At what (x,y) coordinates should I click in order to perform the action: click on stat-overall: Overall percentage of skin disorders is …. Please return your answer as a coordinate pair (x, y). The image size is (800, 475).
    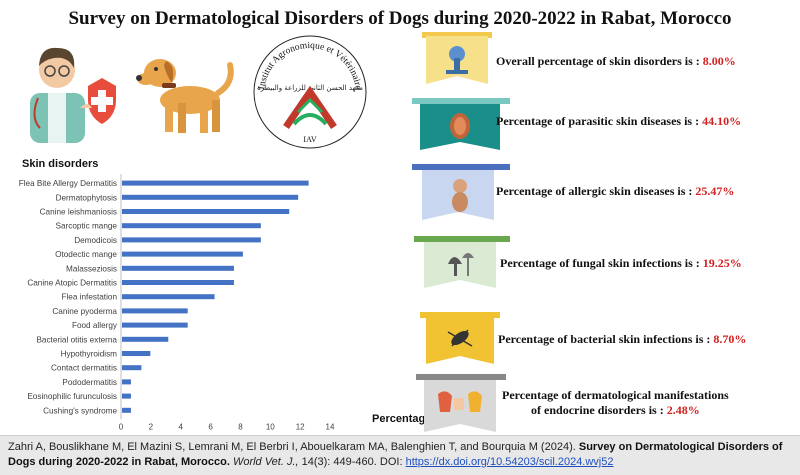
    Looking at the image, I should click on (605, 58).